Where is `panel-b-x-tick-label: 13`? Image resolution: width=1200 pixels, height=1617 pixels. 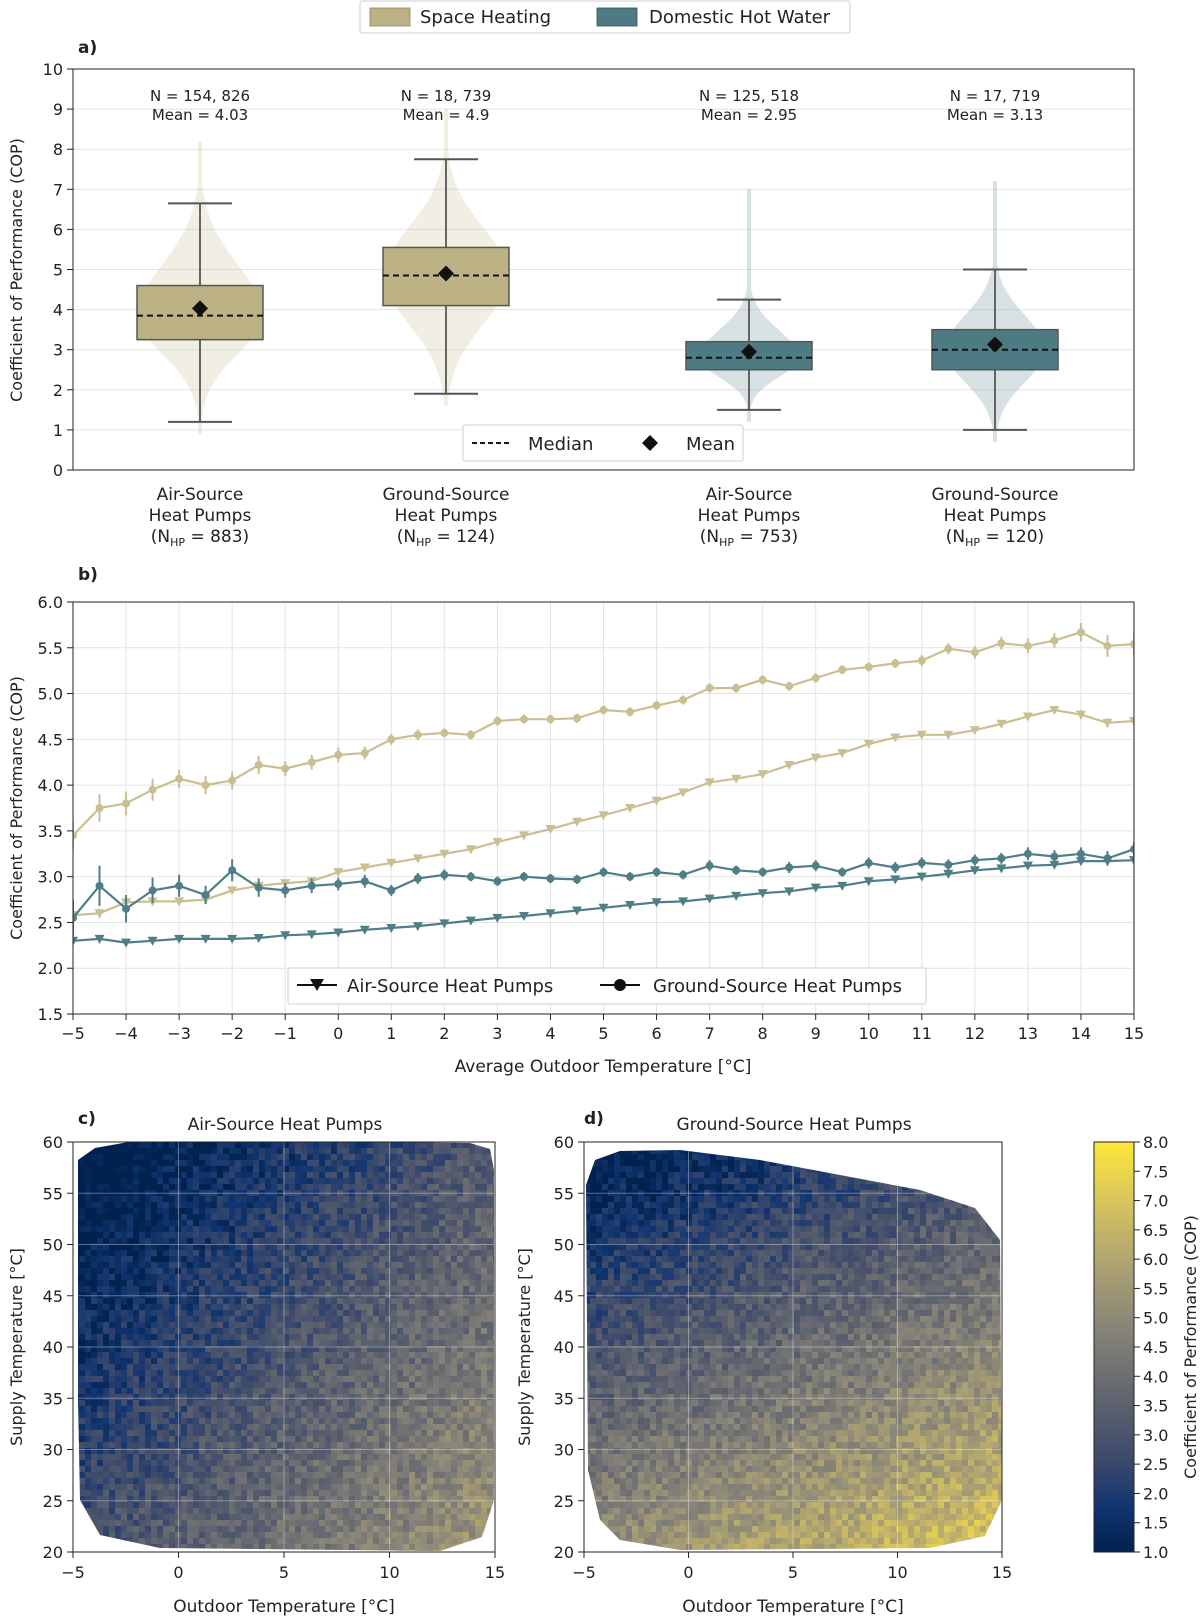 panel-b-x-tick-label: 13 is located at coordinates (1028, 1033).